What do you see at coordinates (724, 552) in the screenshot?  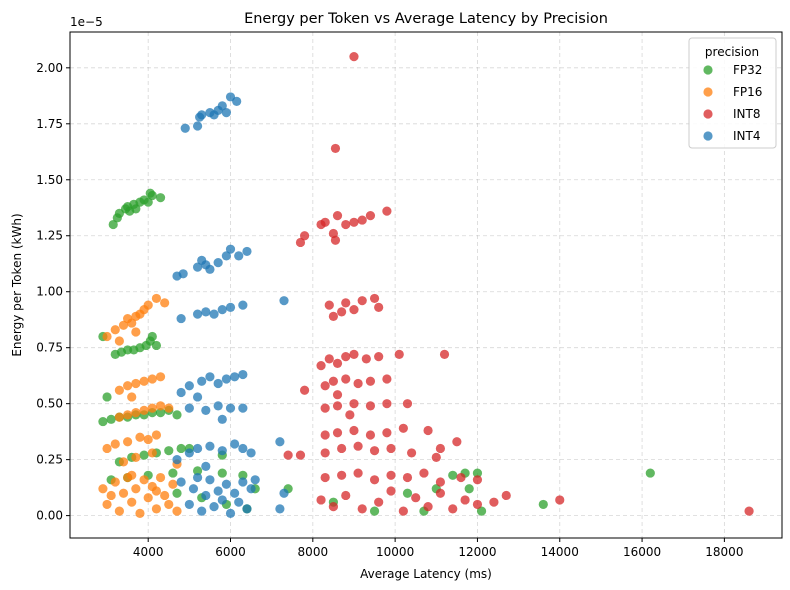 I see `x-tick-label: 18000` at bounding box center [724, 552].